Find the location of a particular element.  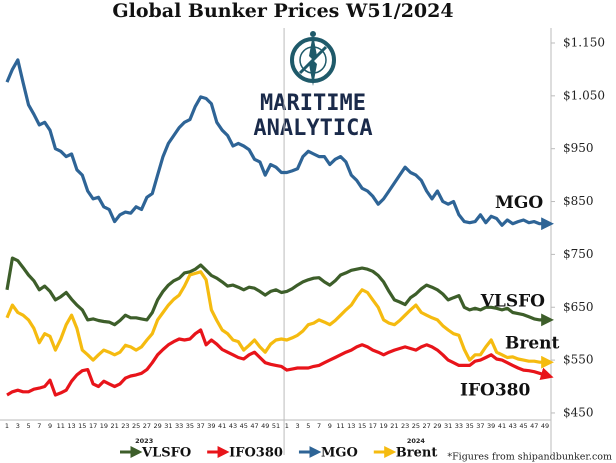

y-tick-label: $850 is located at coordinates (578, 201).